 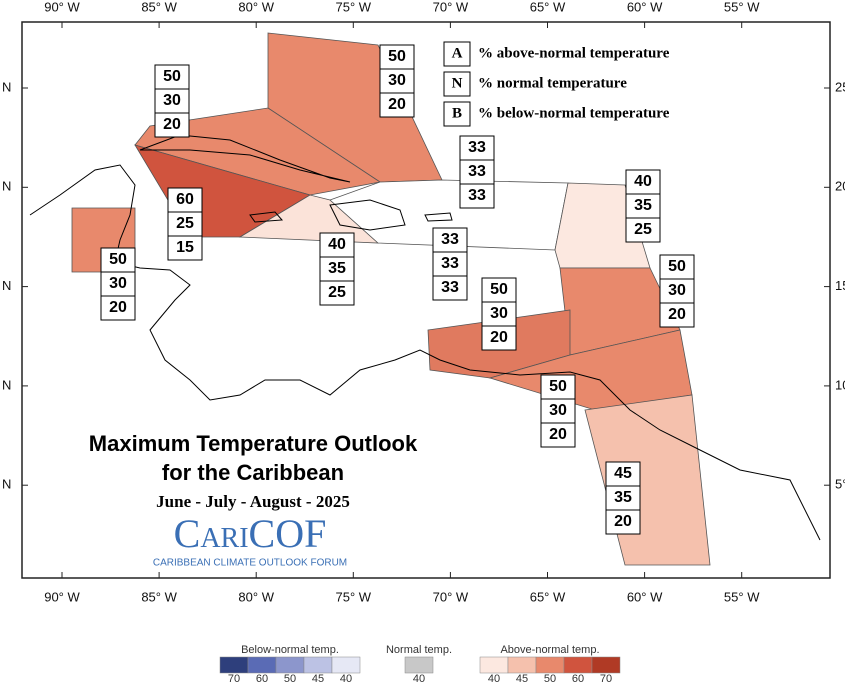 What do you see at coordinates (266, 217) in the screenshot?
I see `jamaica-coast` at bounding box center [266, 217].